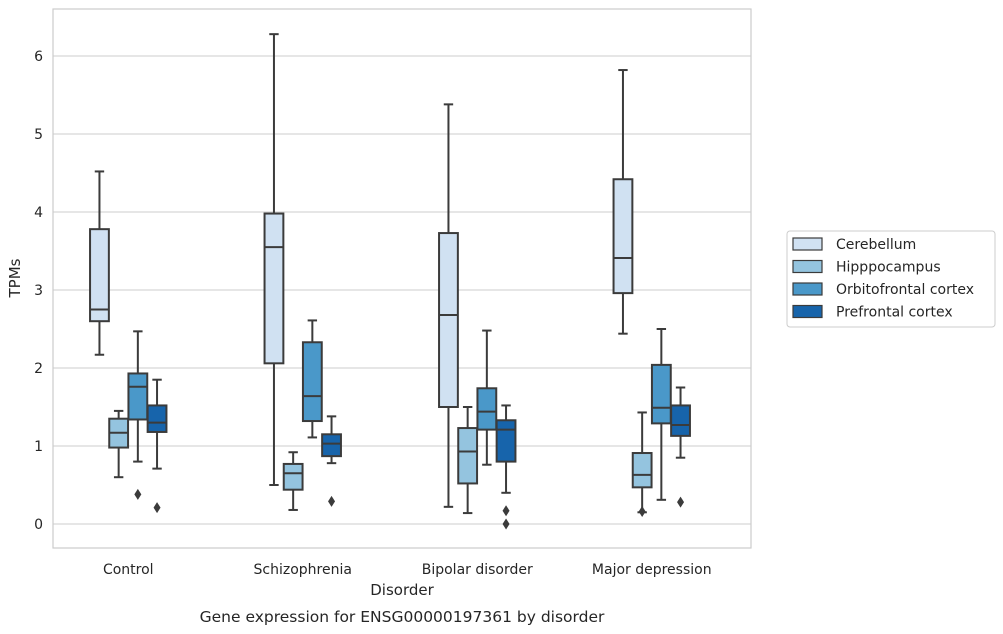 The image size is (1003, 634). I want to click on x-tick-label: Schizophrenia, so click(303, 570).